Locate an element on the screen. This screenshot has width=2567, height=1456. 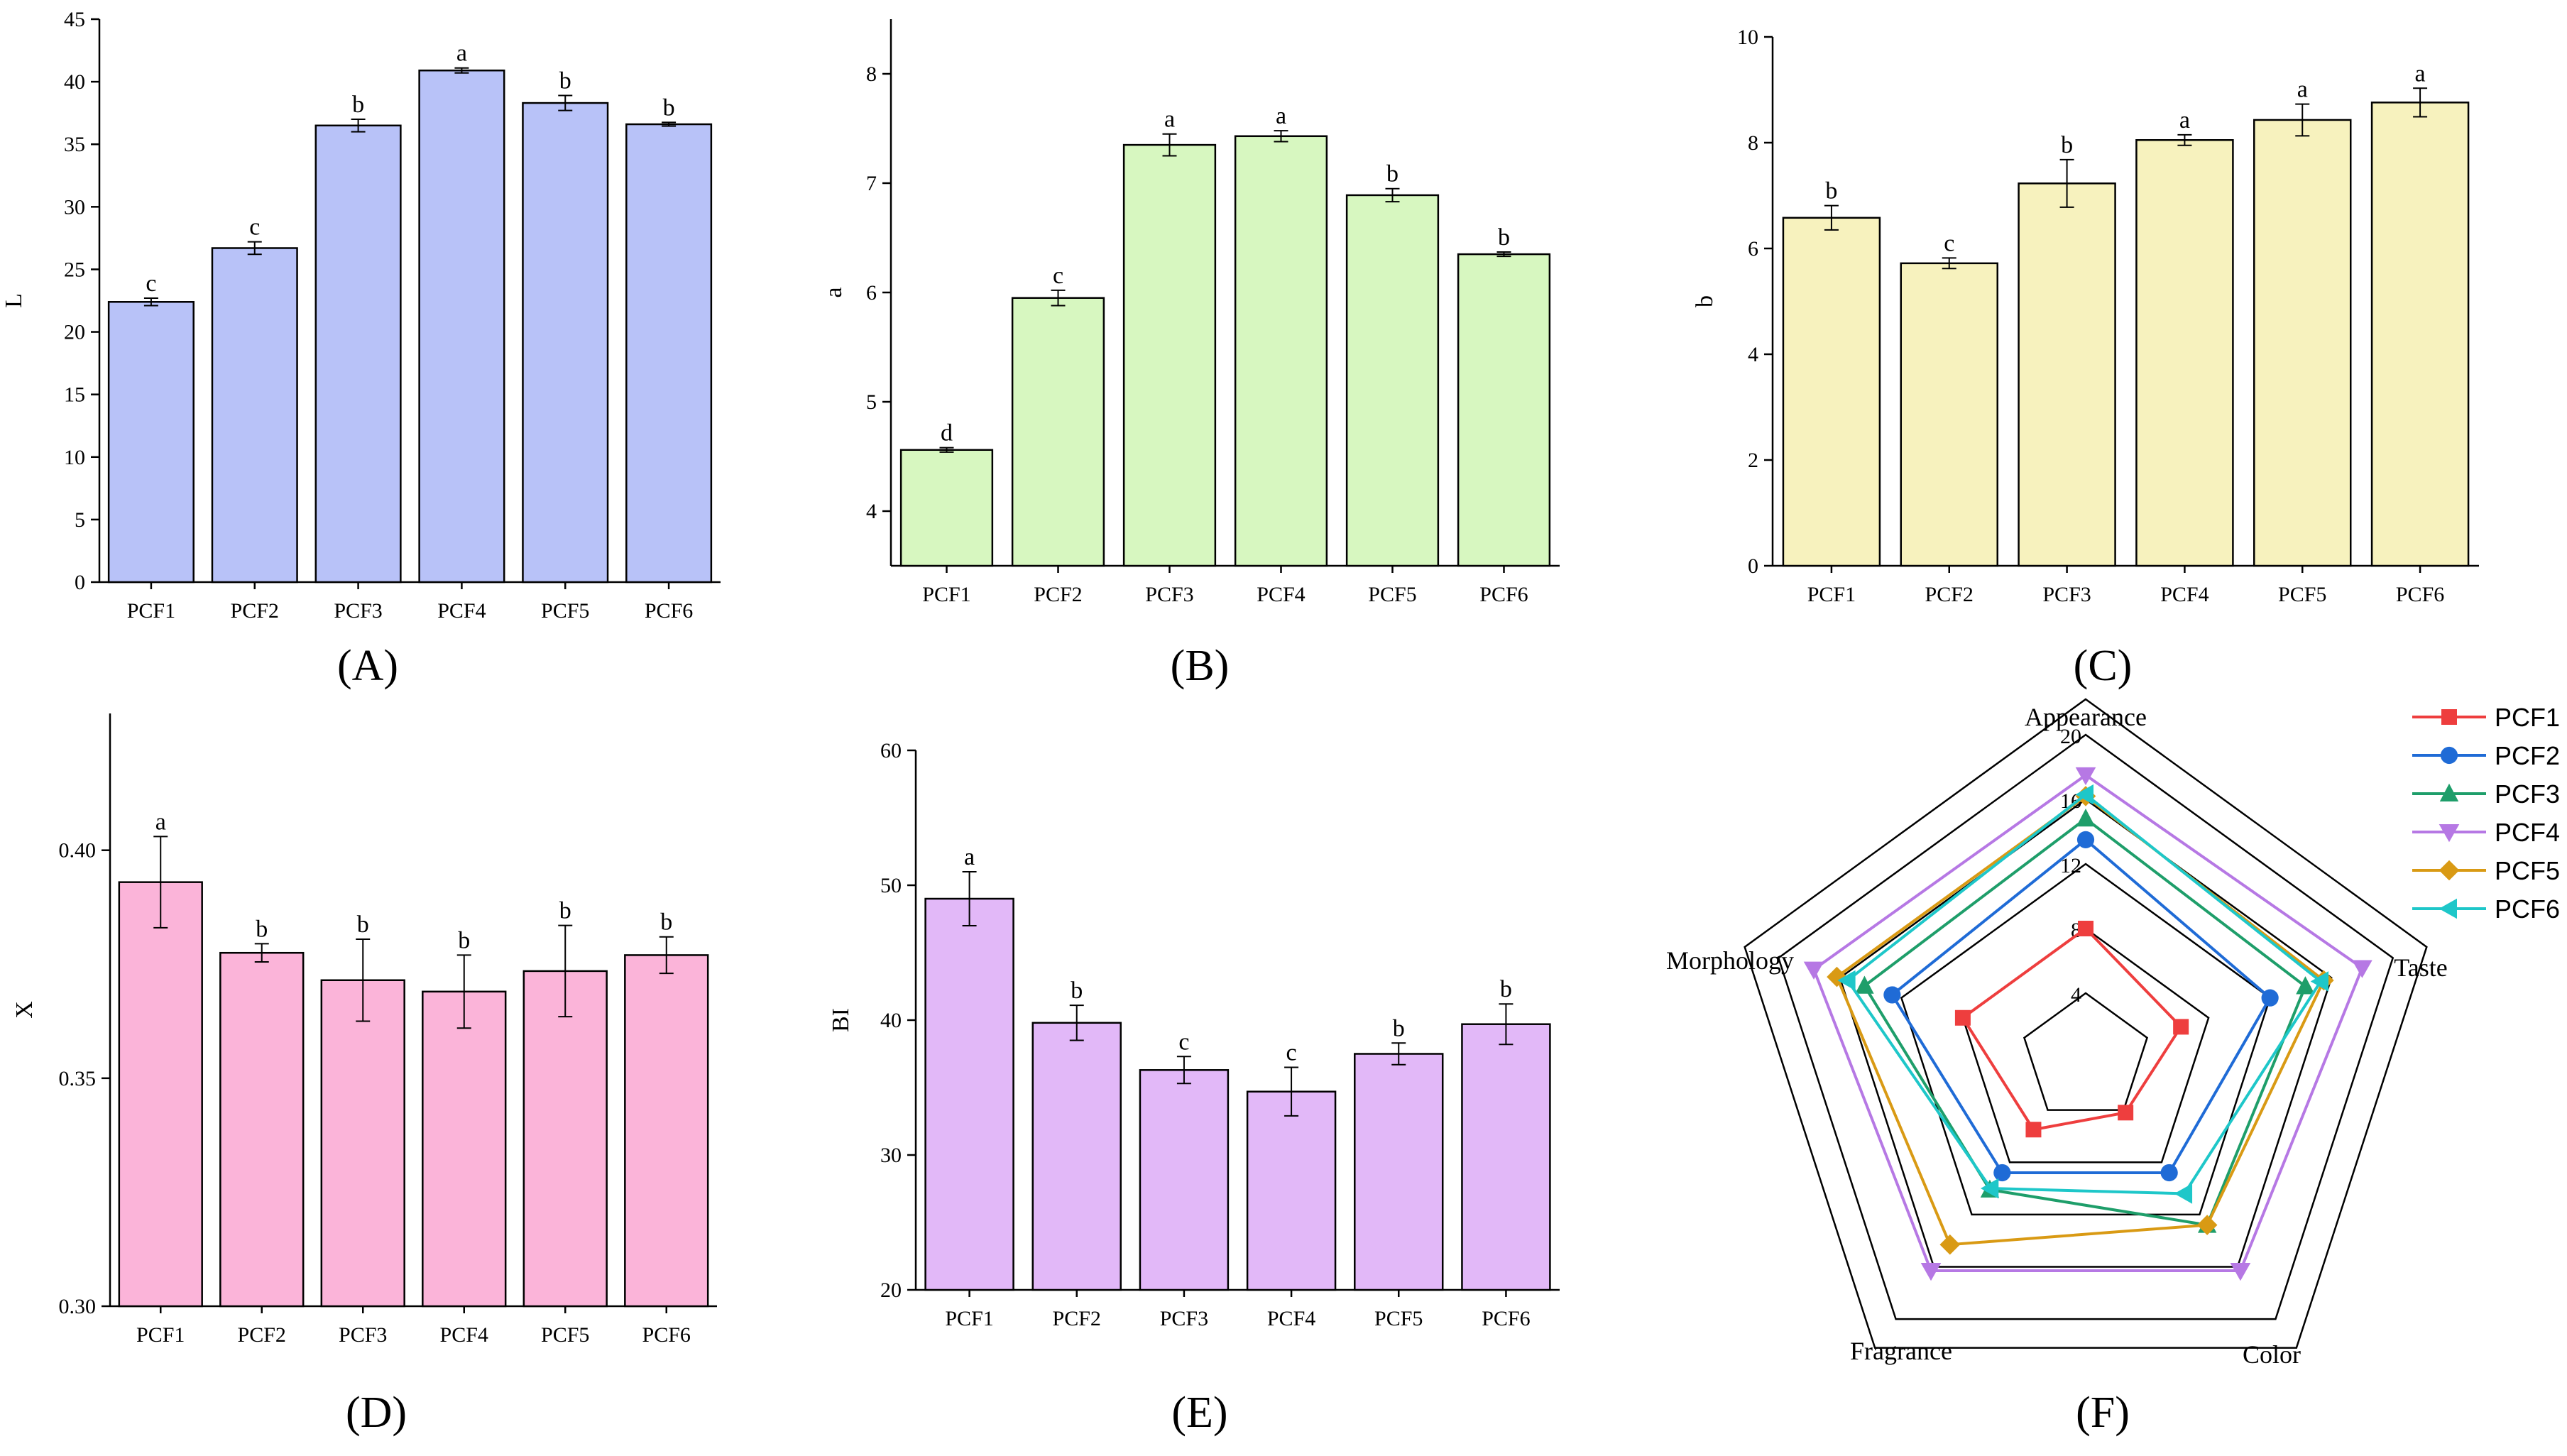
panel-label: (B) is located at coordinates (1200, 666).